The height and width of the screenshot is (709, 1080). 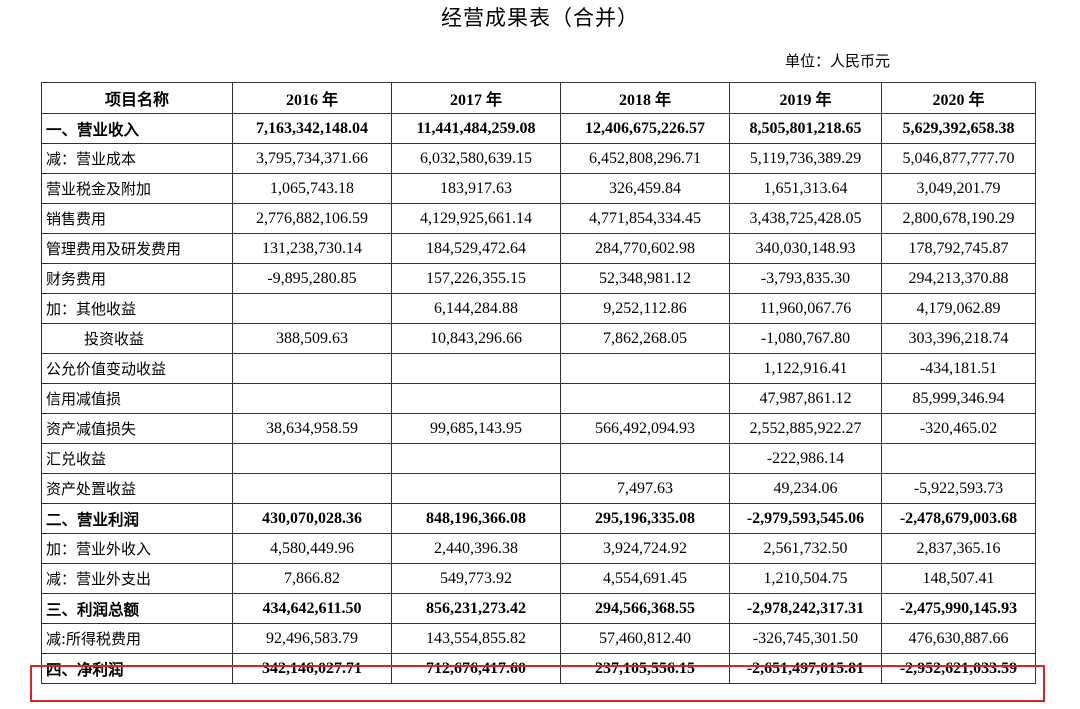 What do you see at coordinates (958, 518) in the screenshot?
I see `table-cell: -2,478,679,003.68` at bounding box center [958, 518].